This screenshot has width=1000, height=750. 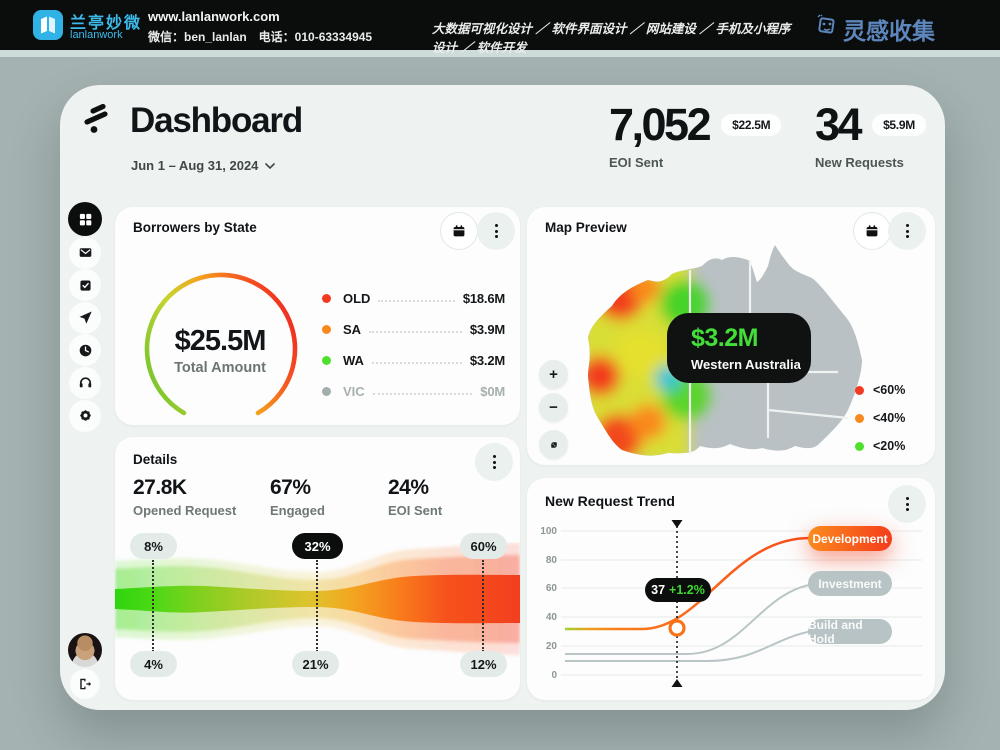 What do you see at coordinates (220, 368) in the screenshot?
I see `gauge-total-label: Total Amount` at bounding box center [220, 368].